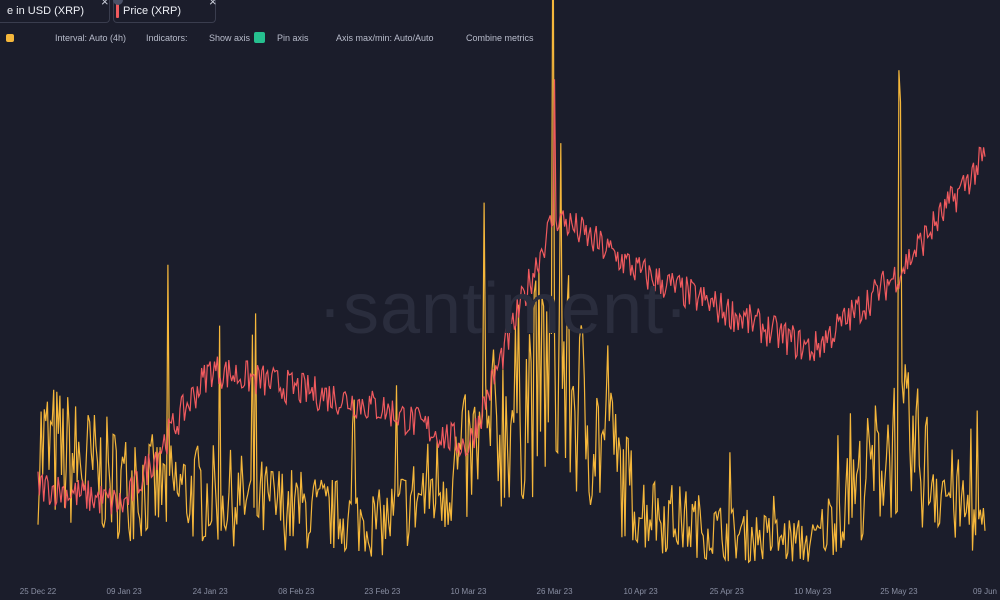  What do you see at coordinates (230, 38) in the screenshot?
I see `show-axis-label: Show axis` at bounding box center [230, 38].